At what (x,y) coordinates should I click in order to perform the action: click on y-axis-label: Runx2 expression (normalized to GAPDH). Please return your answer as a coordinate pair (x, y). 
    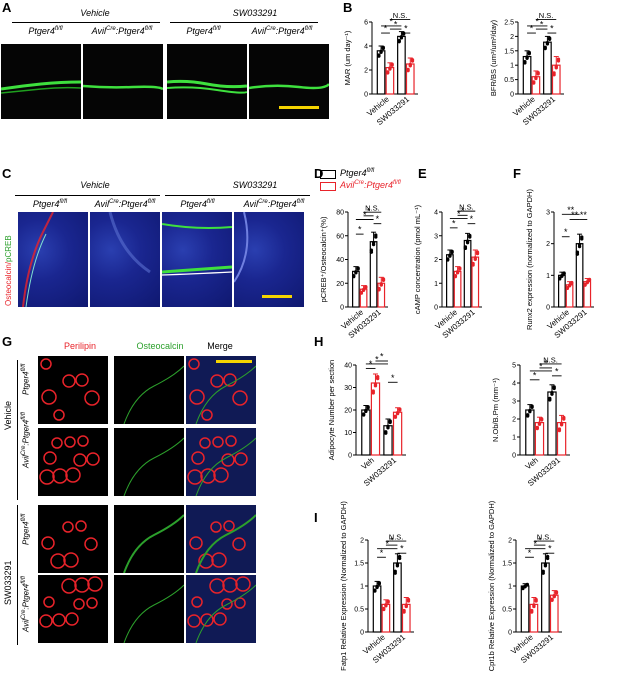
    Looking at the image, I should click on (529, 259).